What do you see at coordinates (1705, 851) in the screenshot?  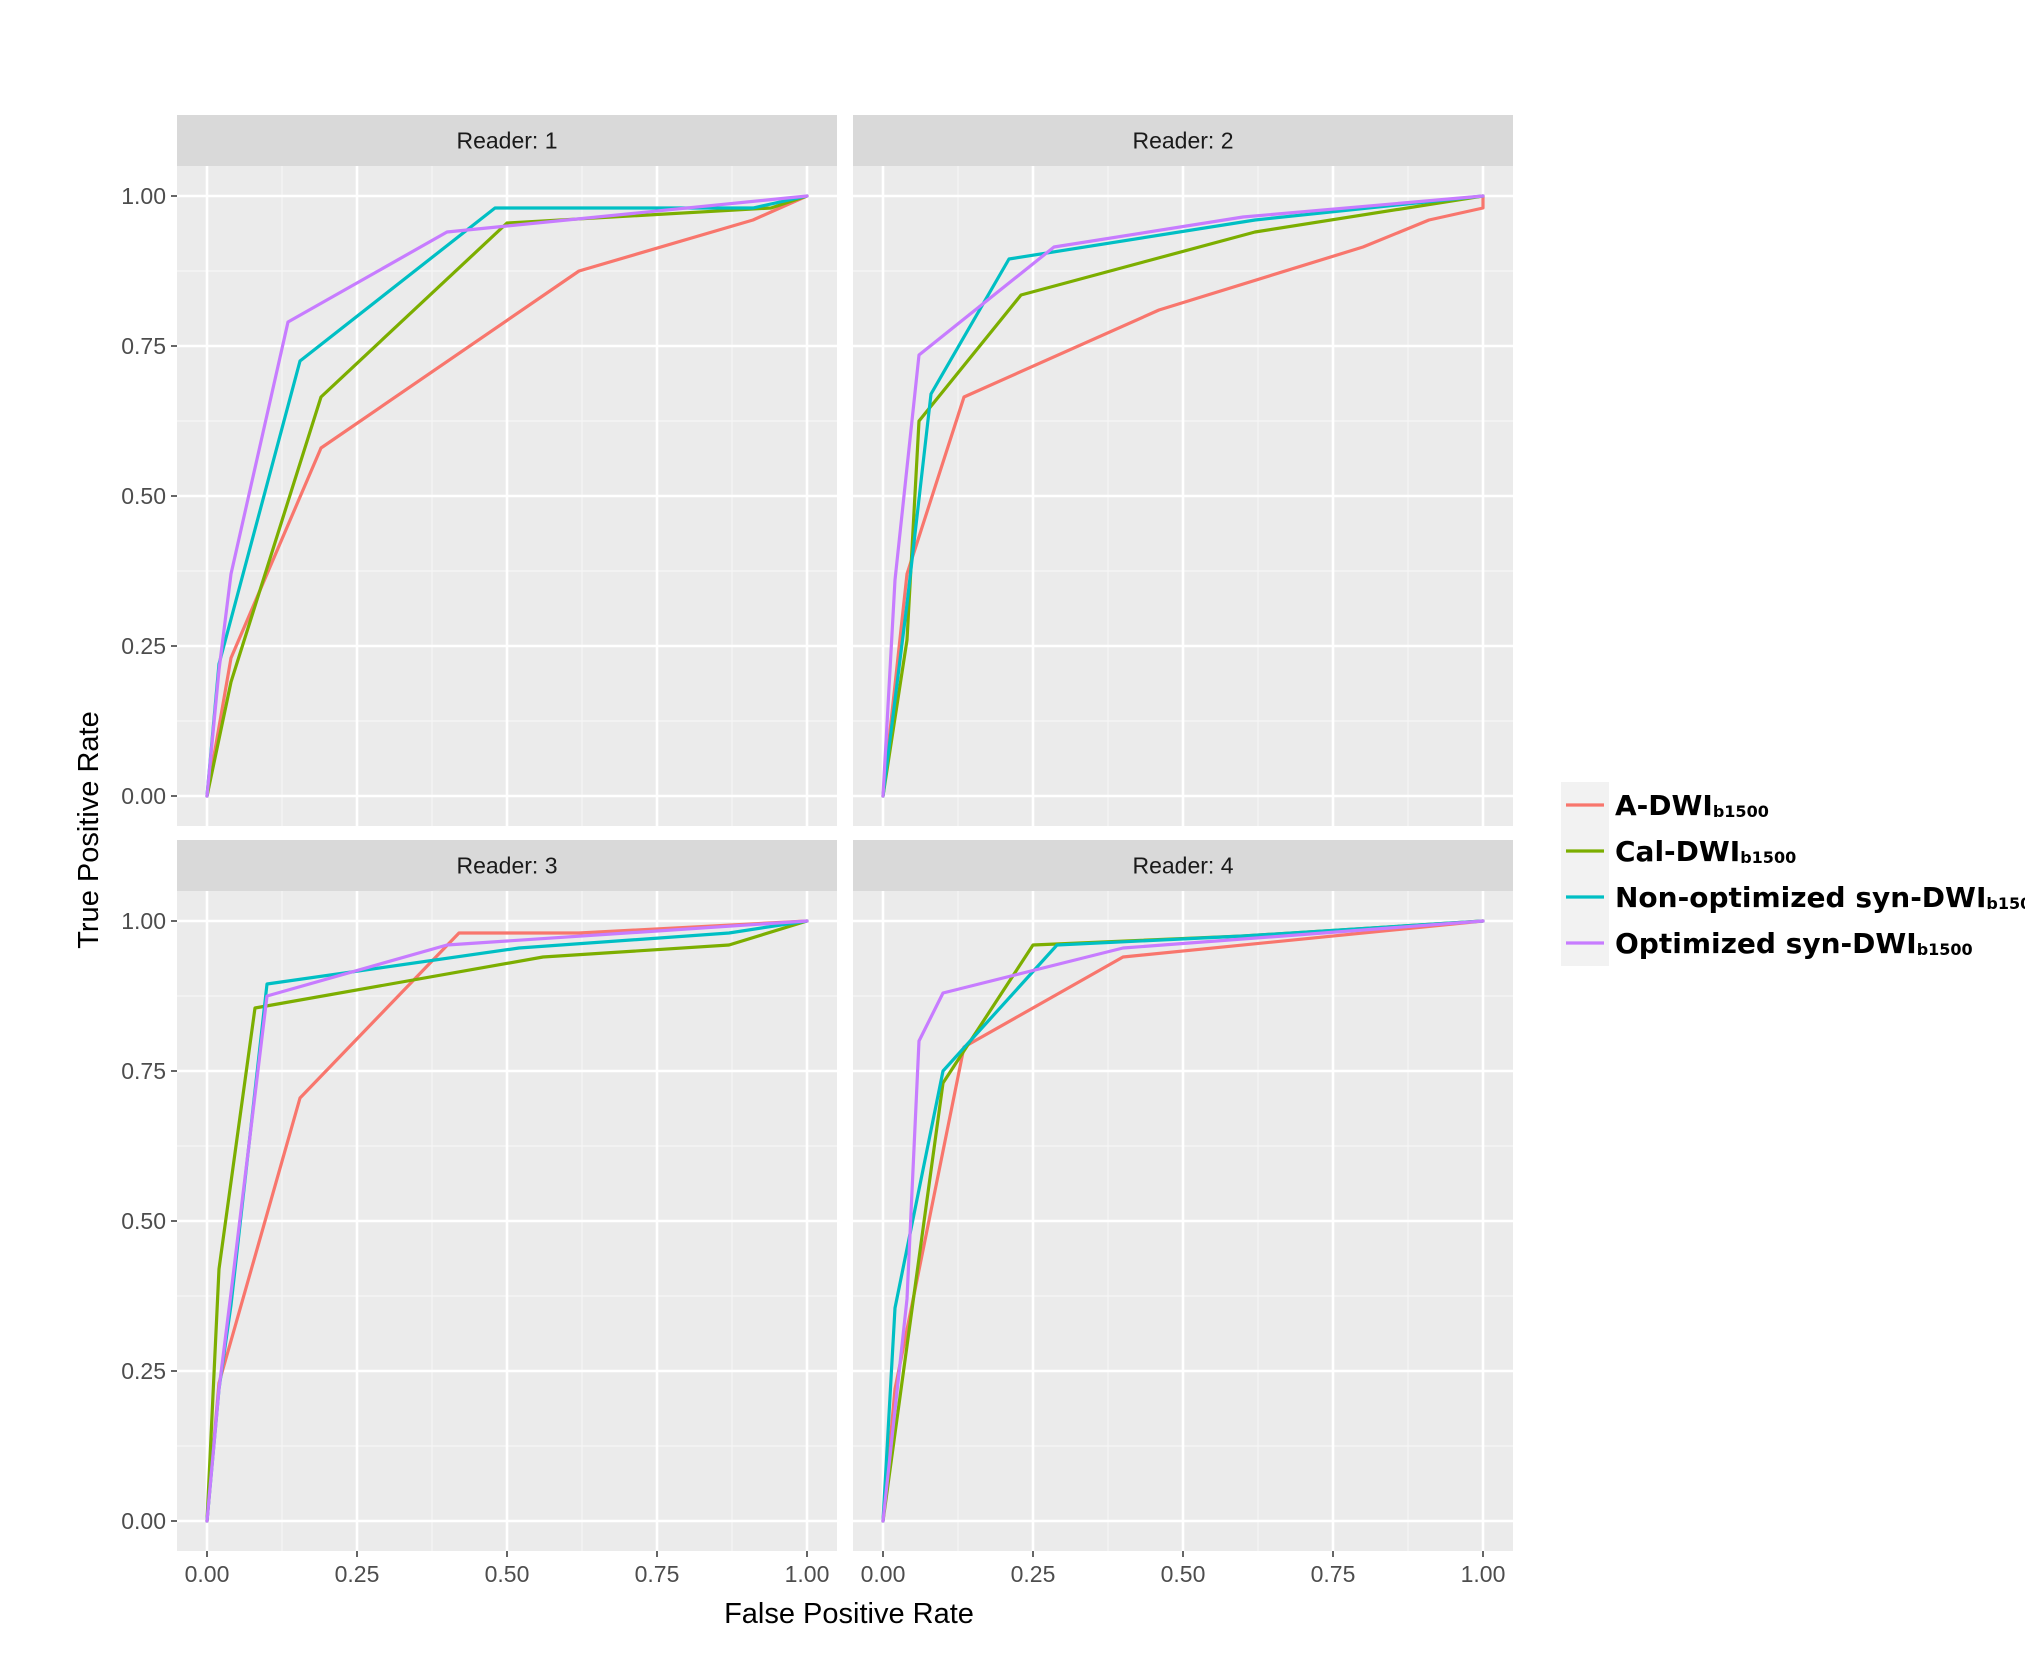 I see `legend-label: Cal-DWIb1500` at bounding box center [1705, 851].